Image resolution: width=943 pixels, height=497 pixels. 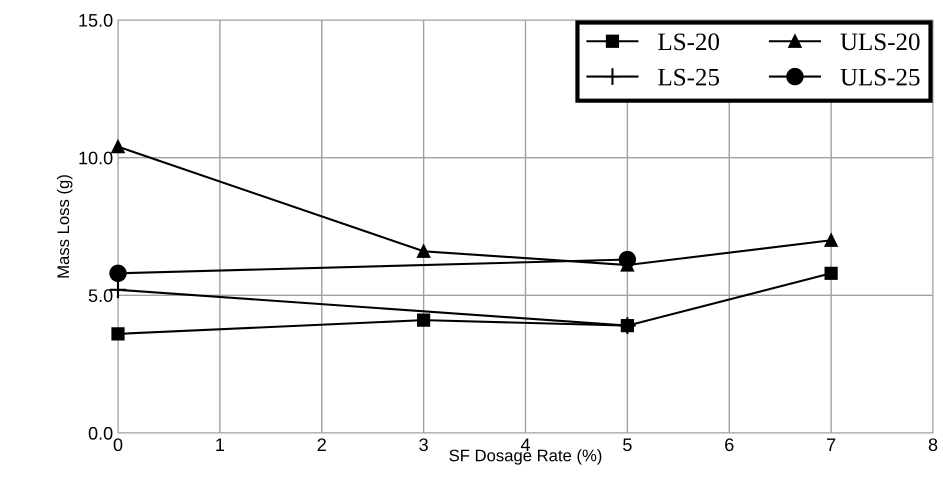 I want to click on legend-label: LS-20, so click(x=688, y=41).